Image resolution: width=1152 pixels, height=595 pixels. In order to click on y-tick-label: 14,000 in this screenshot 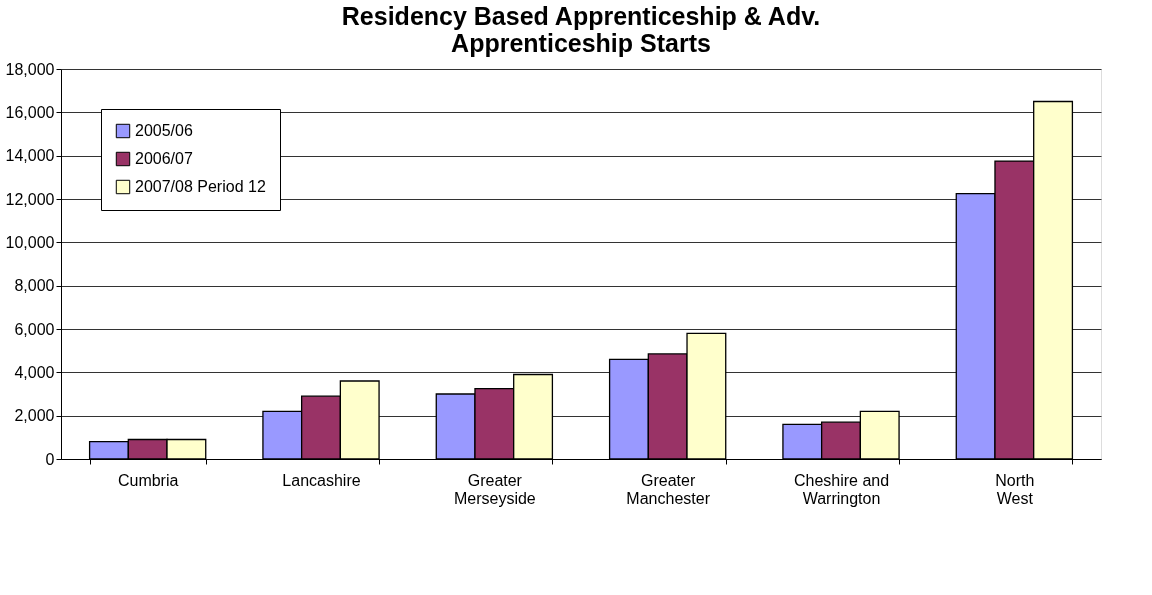, I will do `click(30, 156)`.